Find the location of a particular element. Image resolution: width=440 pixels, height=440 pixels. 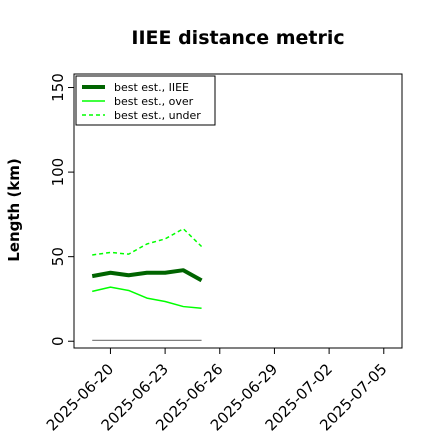

series-layer is located at coordinates (147, 284).